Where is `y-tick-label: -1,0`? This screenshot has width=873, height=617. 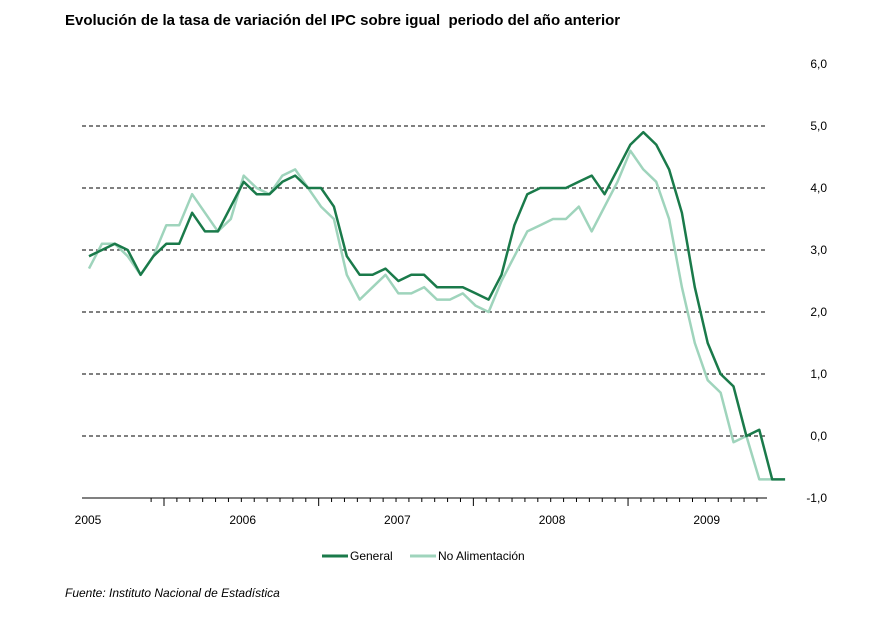 y-tick-label: -1,0 is located at coordinates (816, 498).